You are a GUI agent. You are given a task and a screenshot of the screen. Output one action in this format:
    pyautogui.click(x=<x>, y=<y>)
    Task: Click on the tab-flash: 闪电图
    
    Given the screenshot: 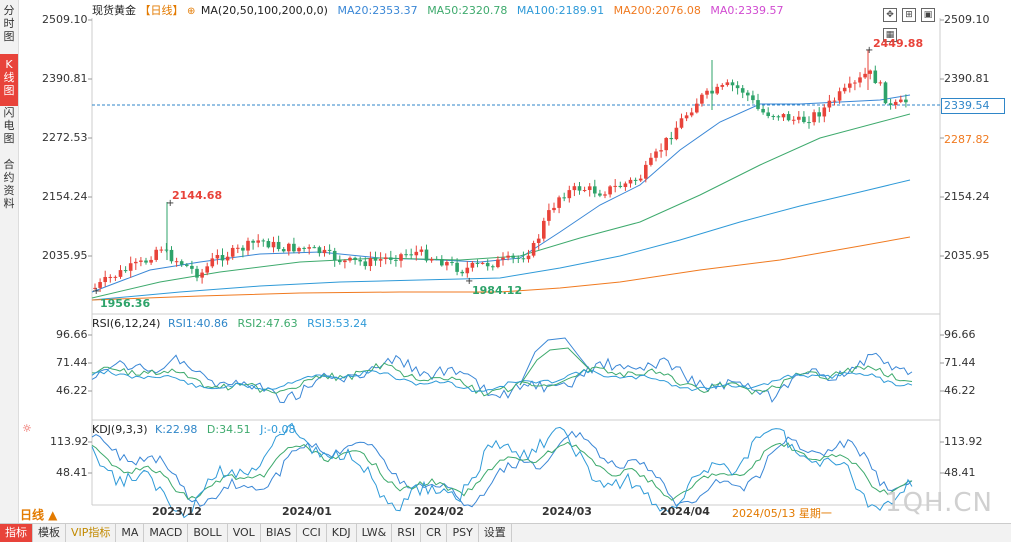 What is the action you would take?
    pyautogui.click(x=9, y=125)
    